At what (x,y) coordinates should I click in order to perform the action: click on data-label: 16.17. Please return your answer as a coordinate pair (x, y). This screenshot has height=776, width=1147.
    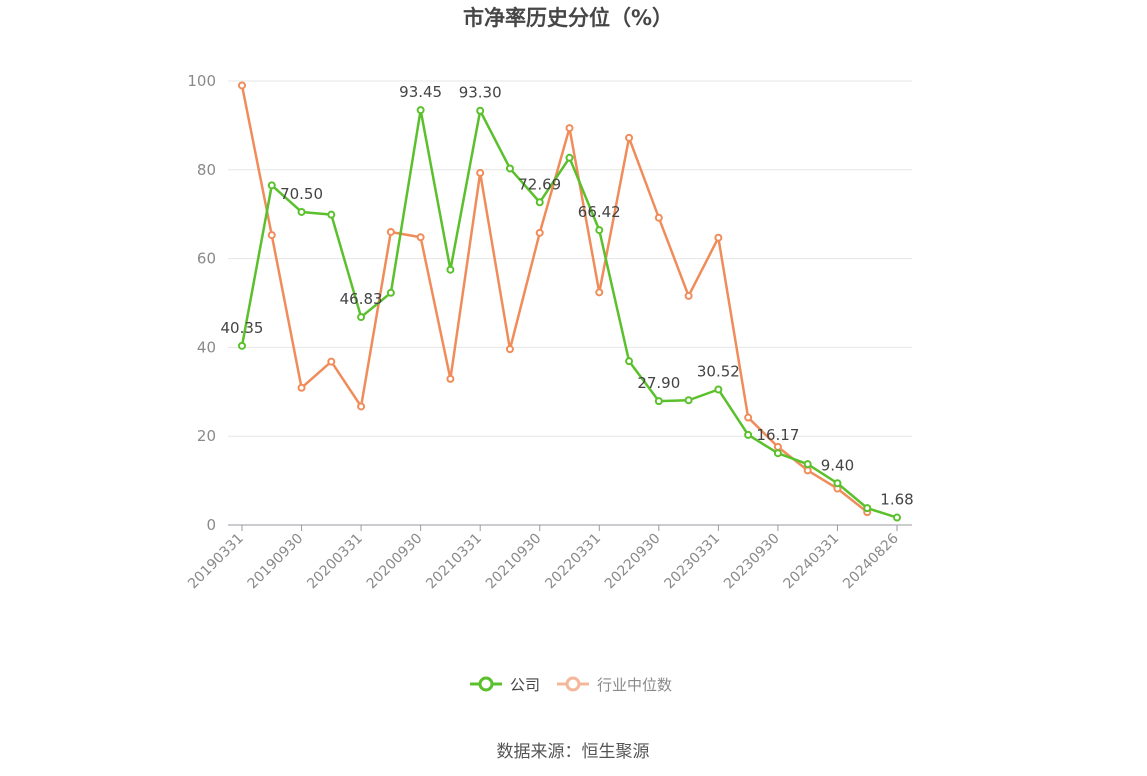
    Looking at the image, I should click on (777, 435).